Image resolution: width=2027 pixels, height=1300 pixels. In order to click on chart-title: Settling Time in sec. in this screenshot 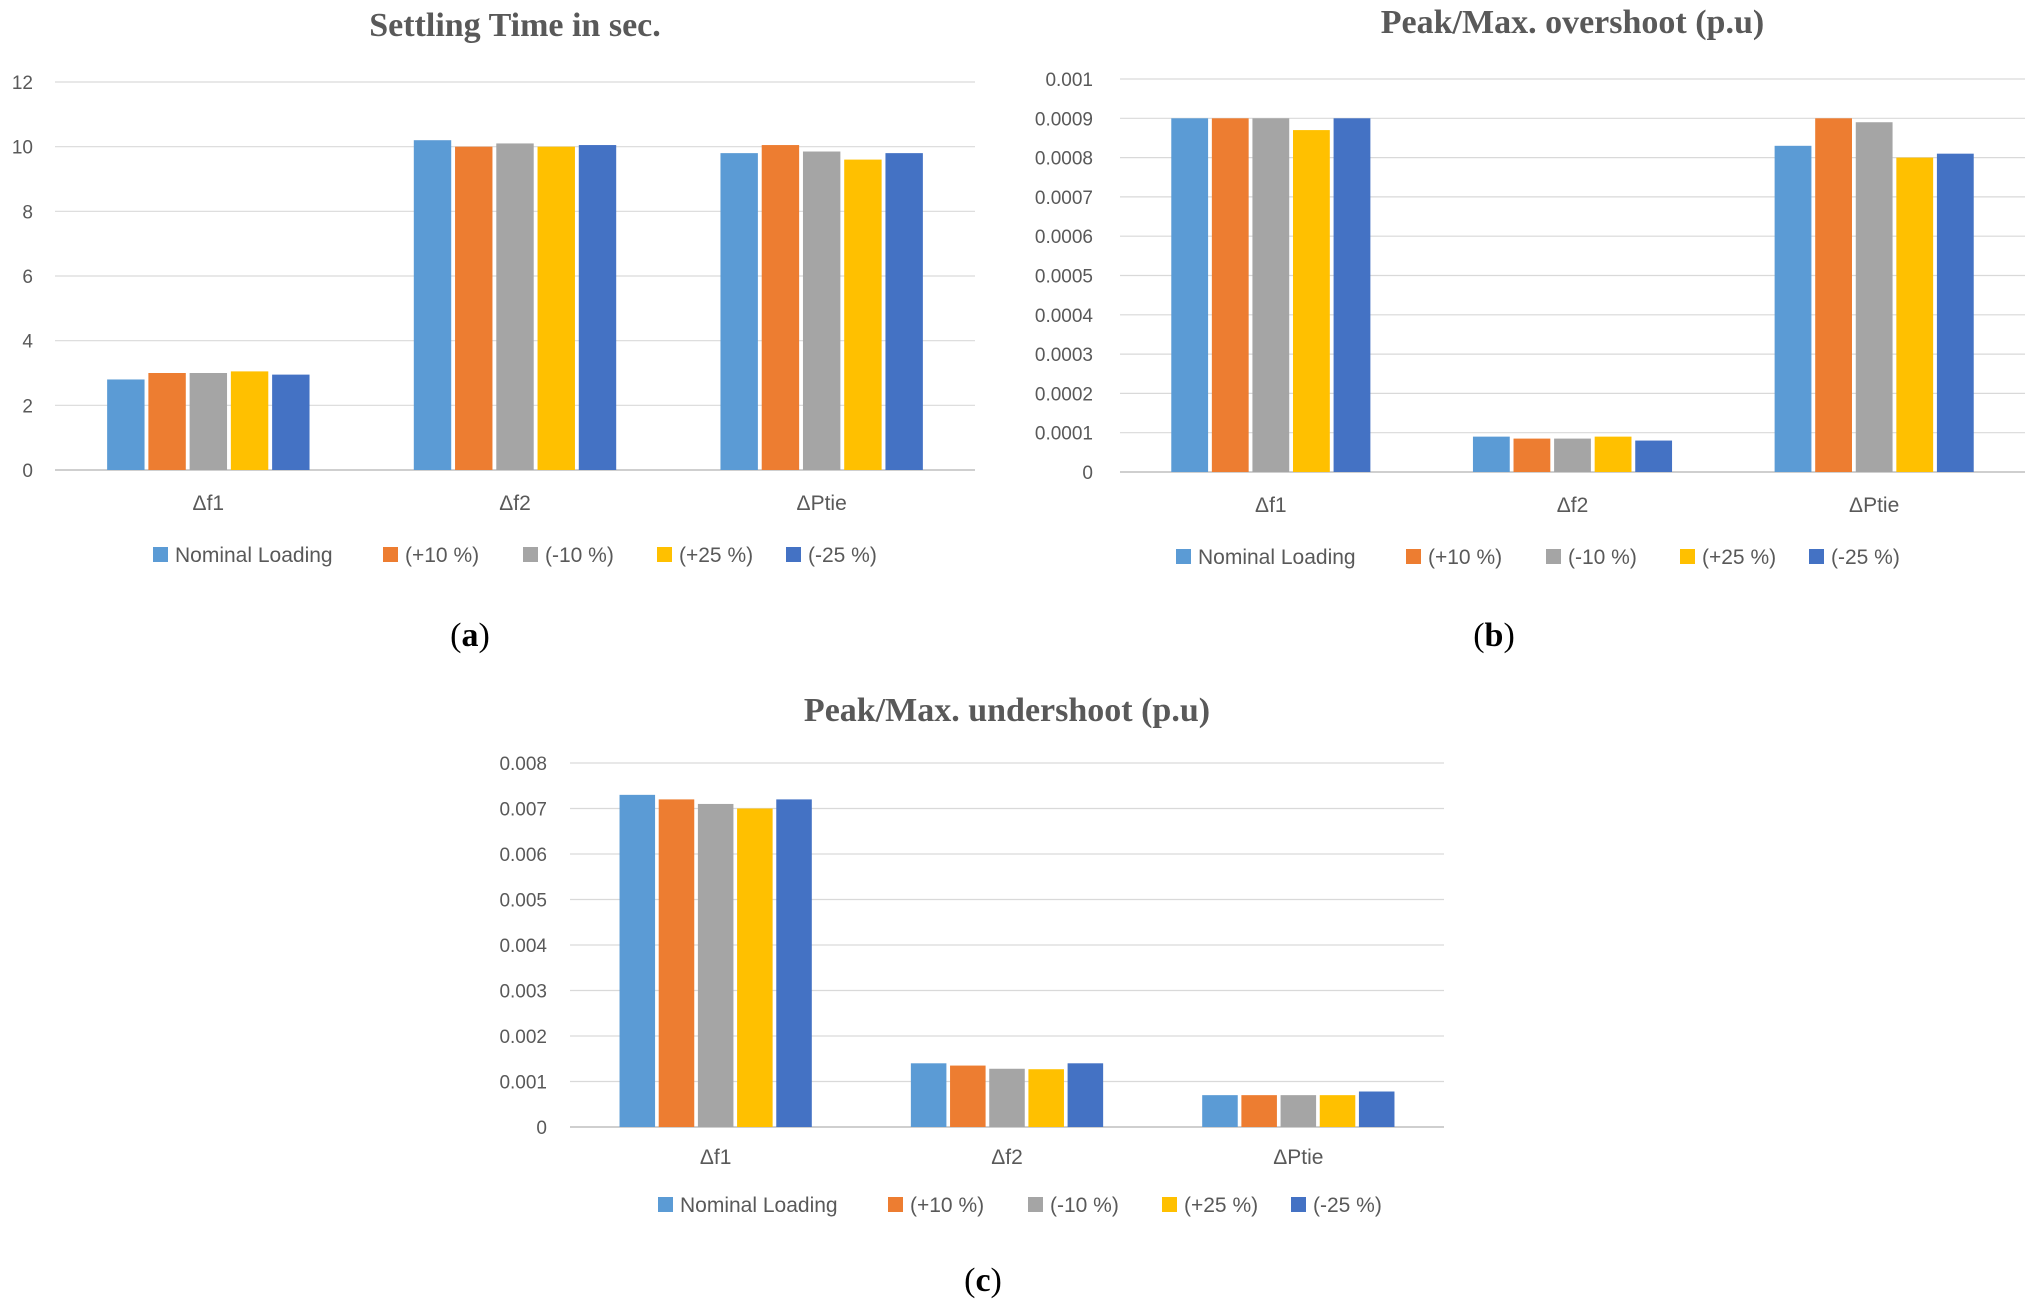, I will do `click(515, 25)`.